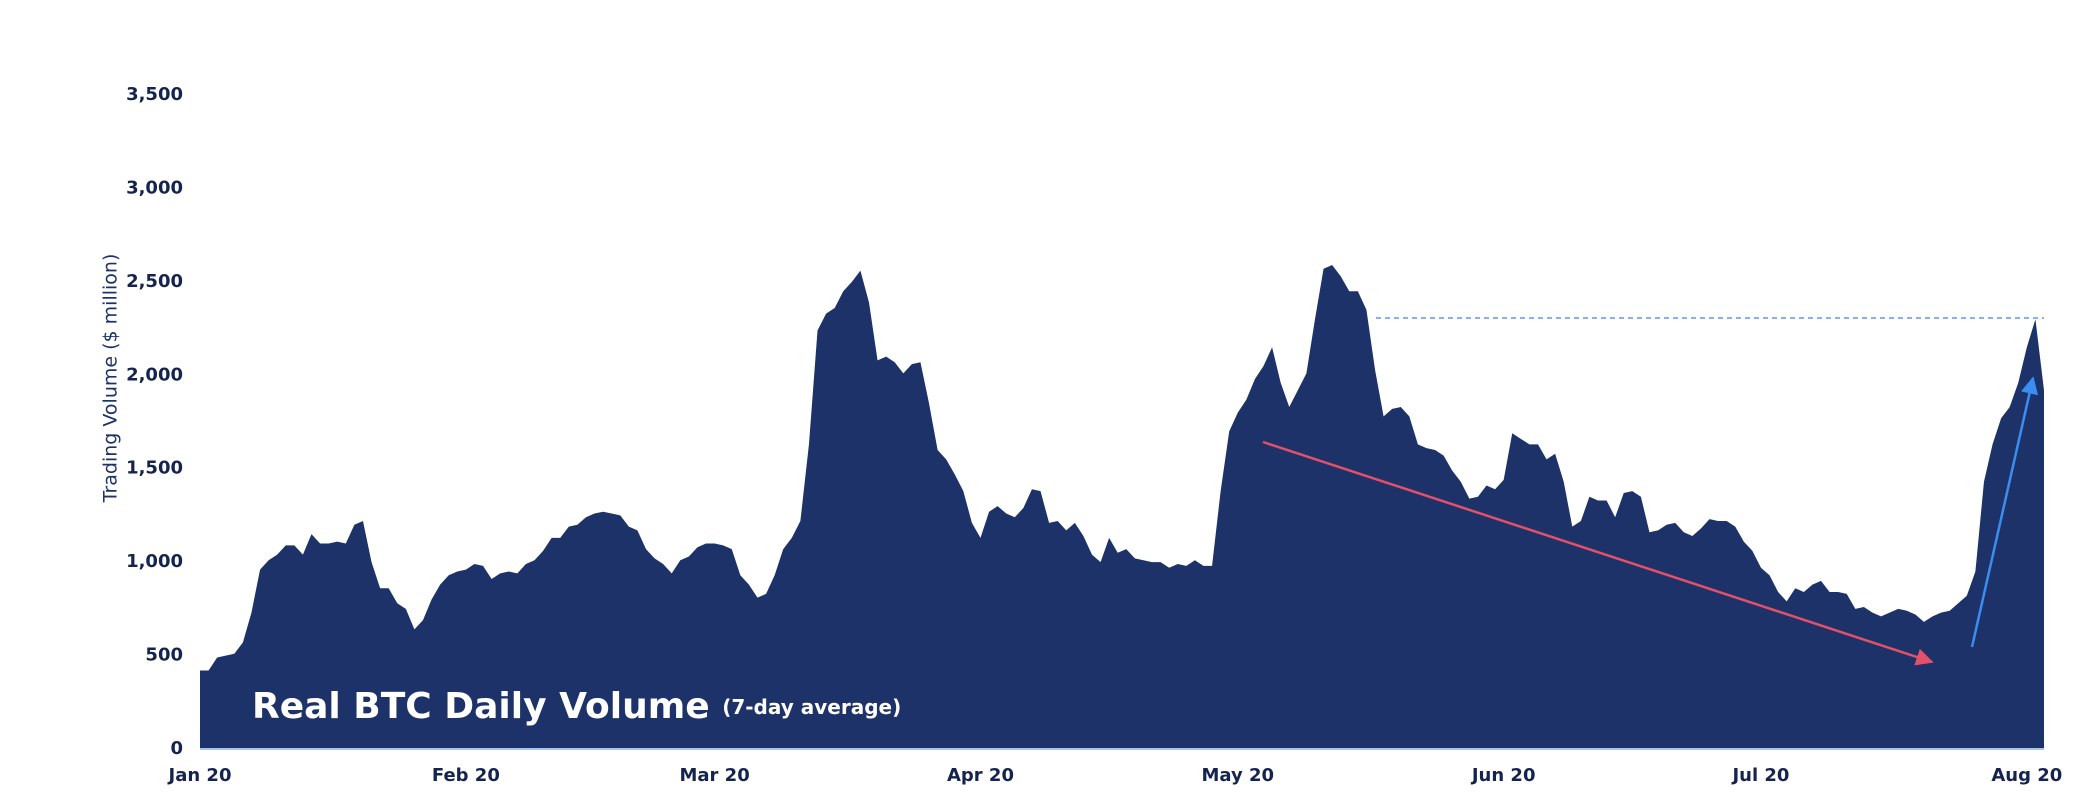 Image resolution: width=2084 pixels, height=798 pixels. I want to click on y-tick-label: 0, so click(176, 748).